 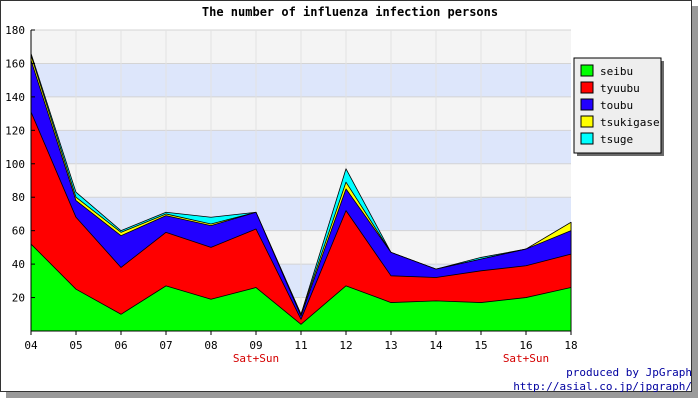 What do you see at coordinates (300, 345) in the screenshot?
I see `x-tick-label: 11` at bounding box center [300, 345].